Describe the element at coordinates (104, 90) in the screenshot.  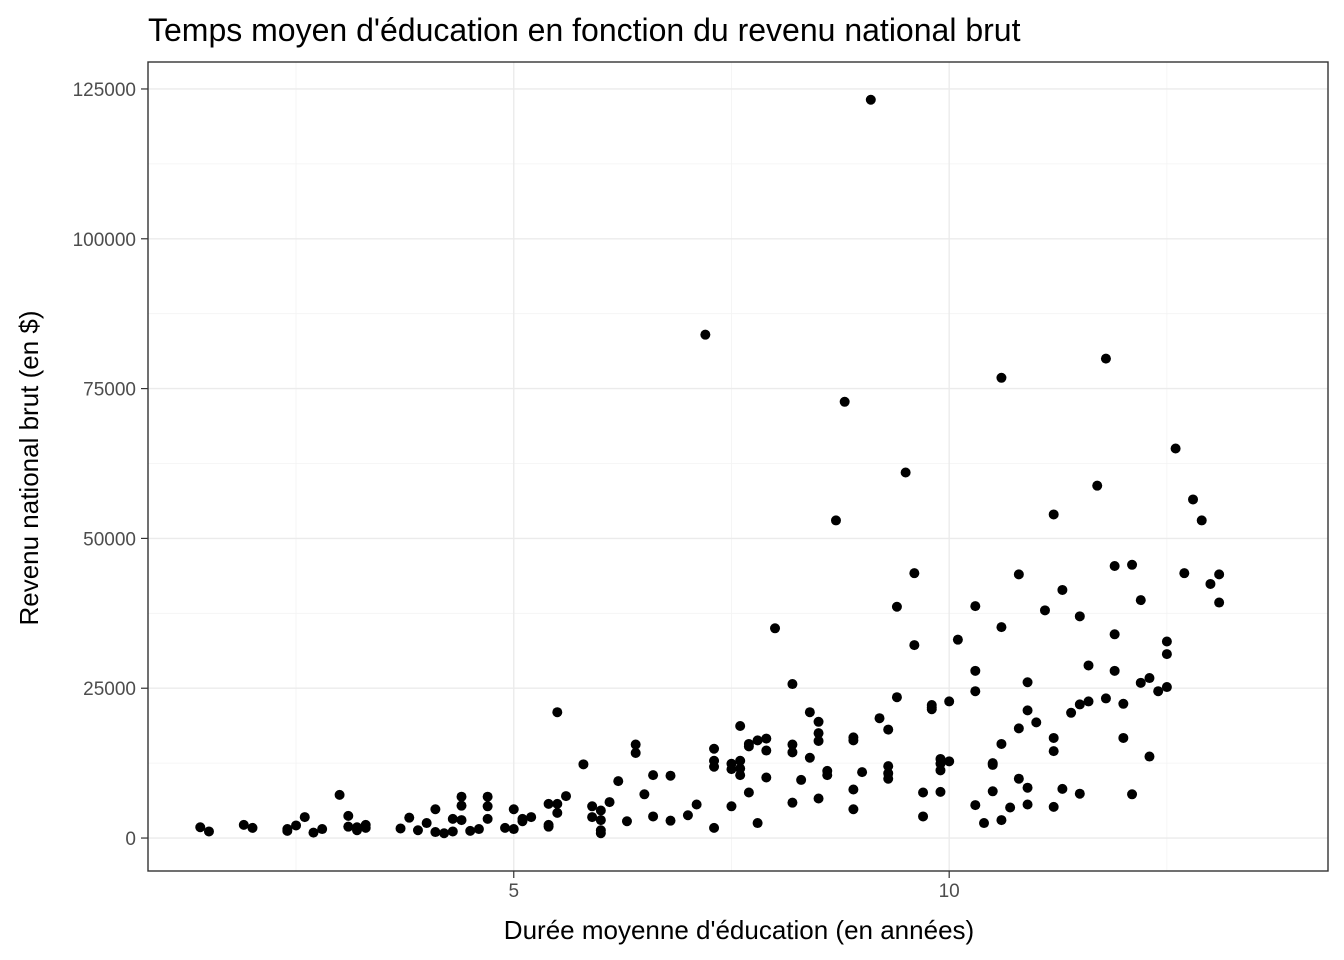
I see `y-tick-label: 125000` at that location.